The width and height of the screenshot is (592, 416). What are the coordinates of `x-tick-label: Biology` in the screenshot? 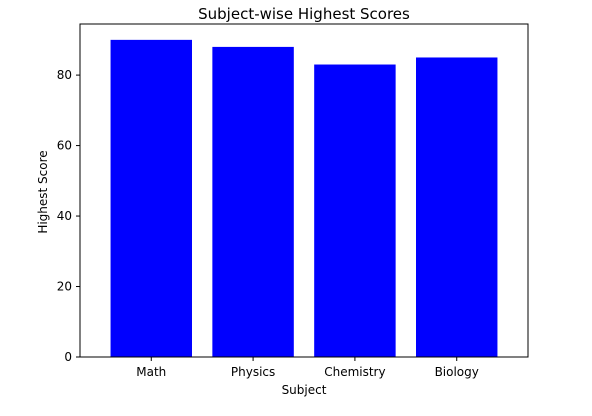 It's located at (457, 372).